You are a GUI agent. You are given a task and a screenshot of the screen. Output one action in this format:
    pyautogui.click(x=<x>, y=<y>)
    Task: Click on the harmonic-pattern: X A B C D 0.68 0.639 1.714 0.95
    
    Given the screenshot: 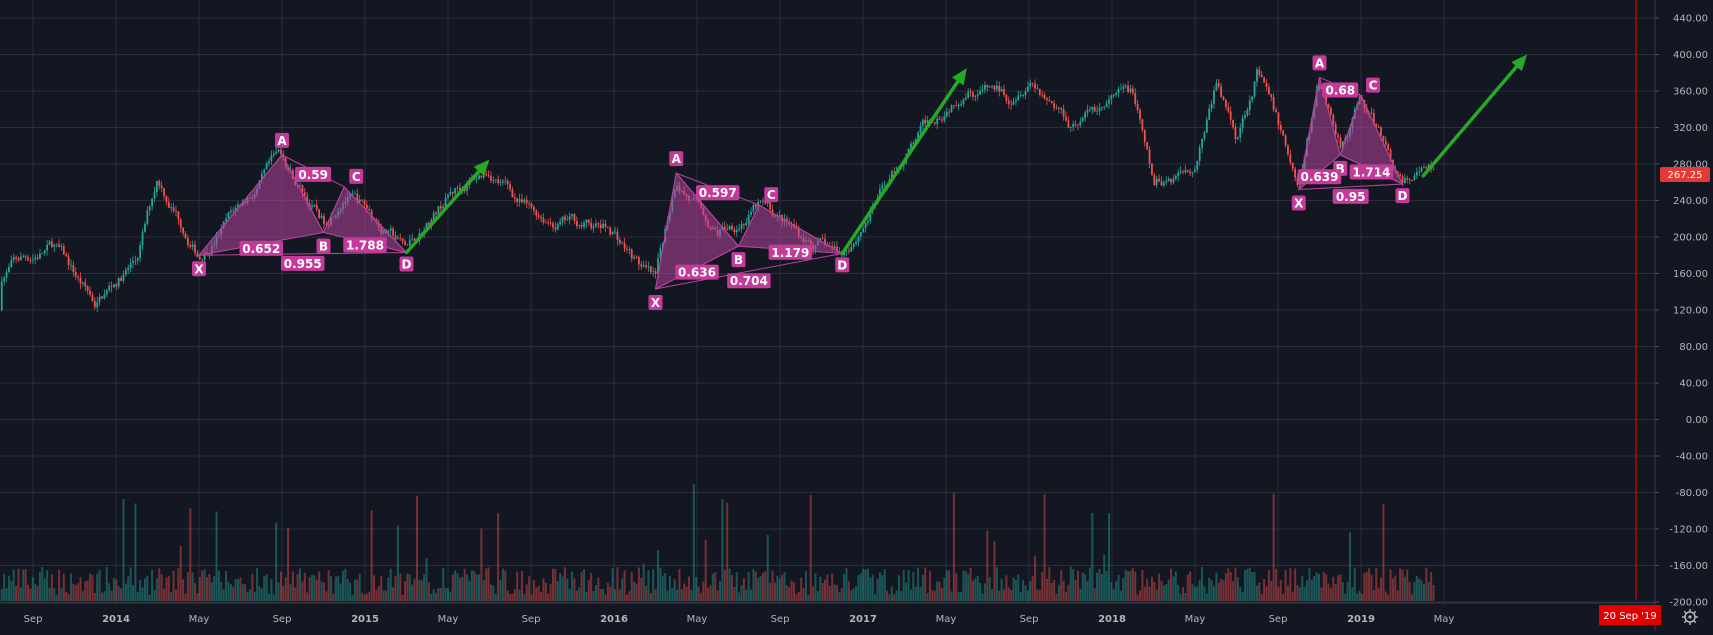 What is the action you would take?
    pyautogui.click(x=1350, y=133)
    